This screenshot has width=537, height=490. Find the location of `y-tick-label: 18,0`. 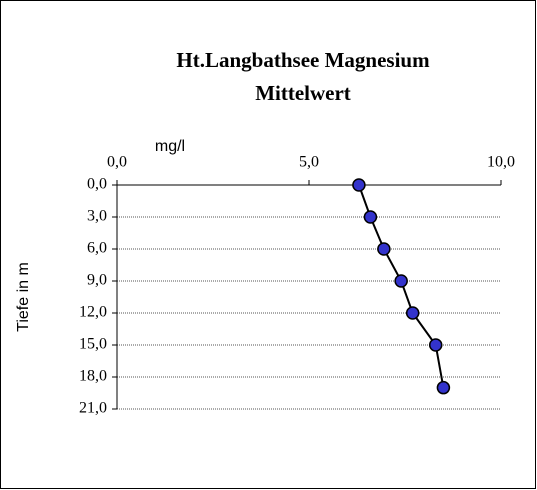

y-tick-label: 18,0 is located at coordinates (93, 376).